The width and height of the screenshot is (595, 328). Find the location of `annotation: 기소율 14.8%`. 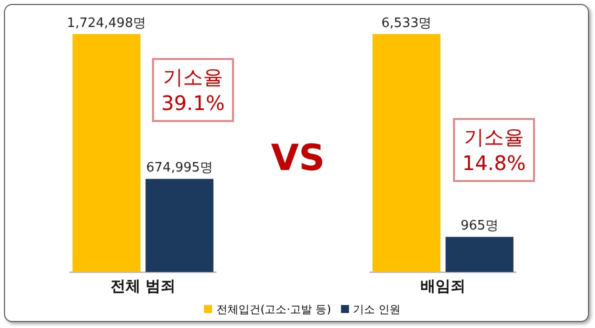

annotation: 기소율 14.8% is located at coordinates (494, 150).